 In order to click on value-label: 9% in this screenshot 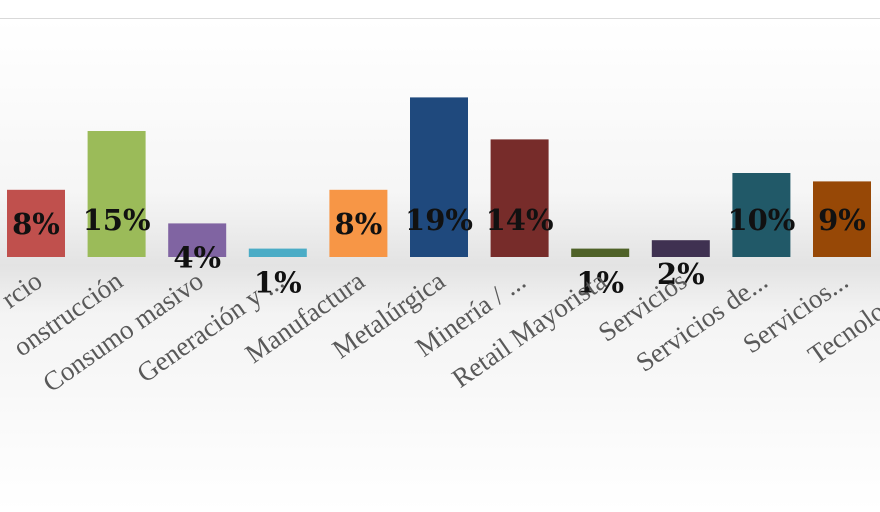, I will do `click(842, 220)`.